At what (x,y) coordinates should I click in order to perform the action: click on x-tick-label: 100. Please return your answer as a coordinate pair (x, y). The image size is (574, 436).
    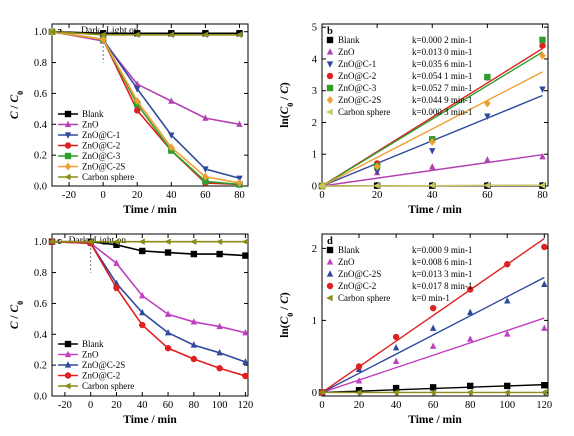
    Looking at the image, I should click on (220, 405).